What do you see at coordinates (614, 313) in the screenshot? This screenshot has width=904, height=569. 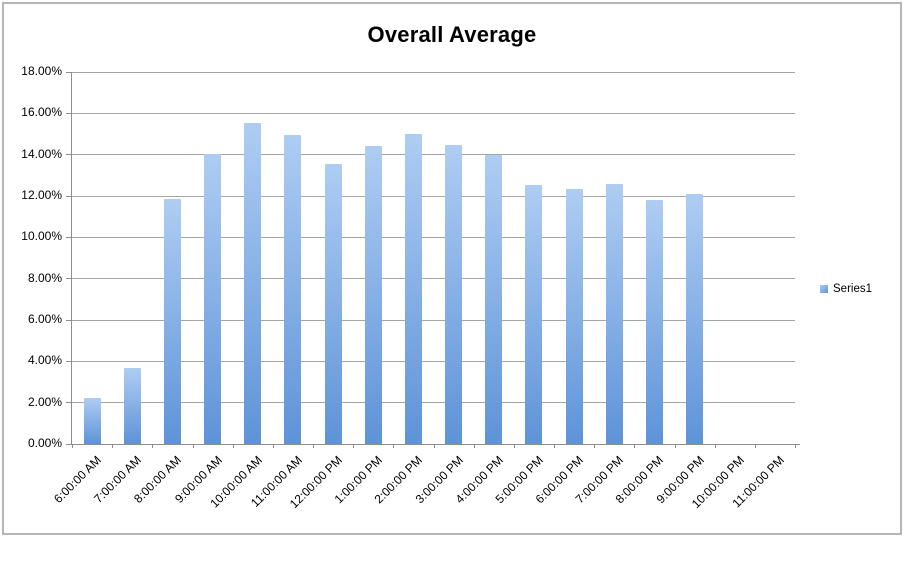 I see `bar-7:00:00 PM` at bounding box center [614, 313].